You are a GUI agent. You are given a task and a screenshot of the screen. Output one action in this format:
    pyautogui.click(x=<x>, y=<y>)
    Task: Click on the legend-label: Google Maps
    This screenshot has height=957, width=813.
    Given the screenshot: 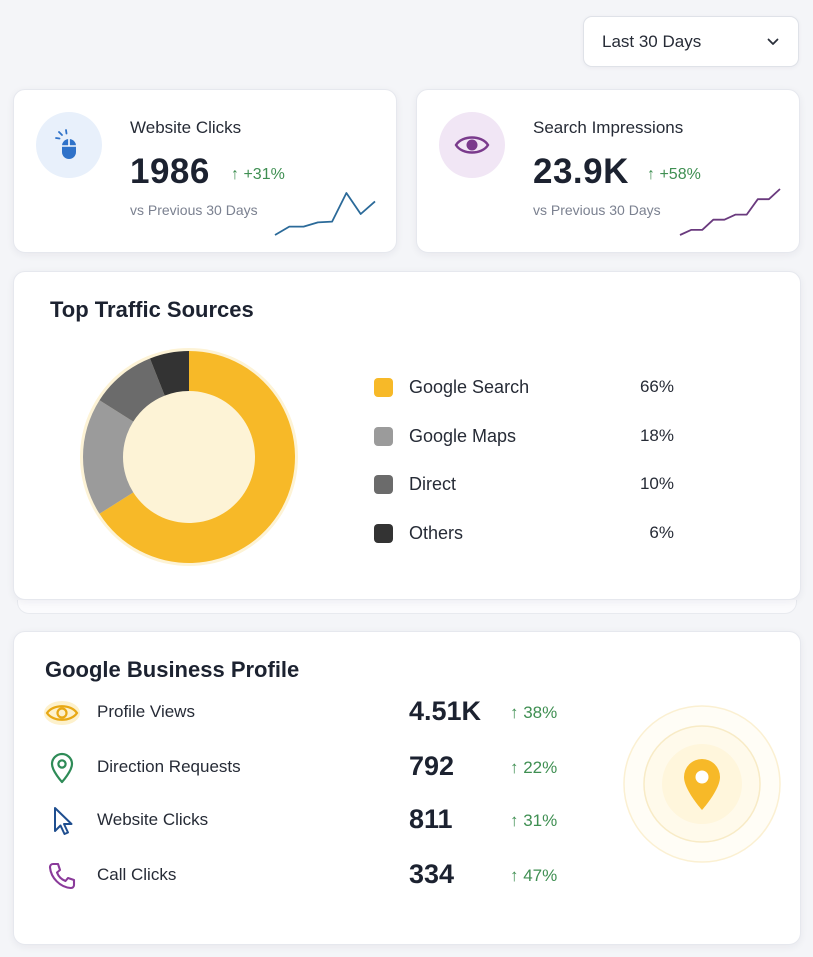 What is the action you would take?
    pyautogui.click(x=463, y=435)
    